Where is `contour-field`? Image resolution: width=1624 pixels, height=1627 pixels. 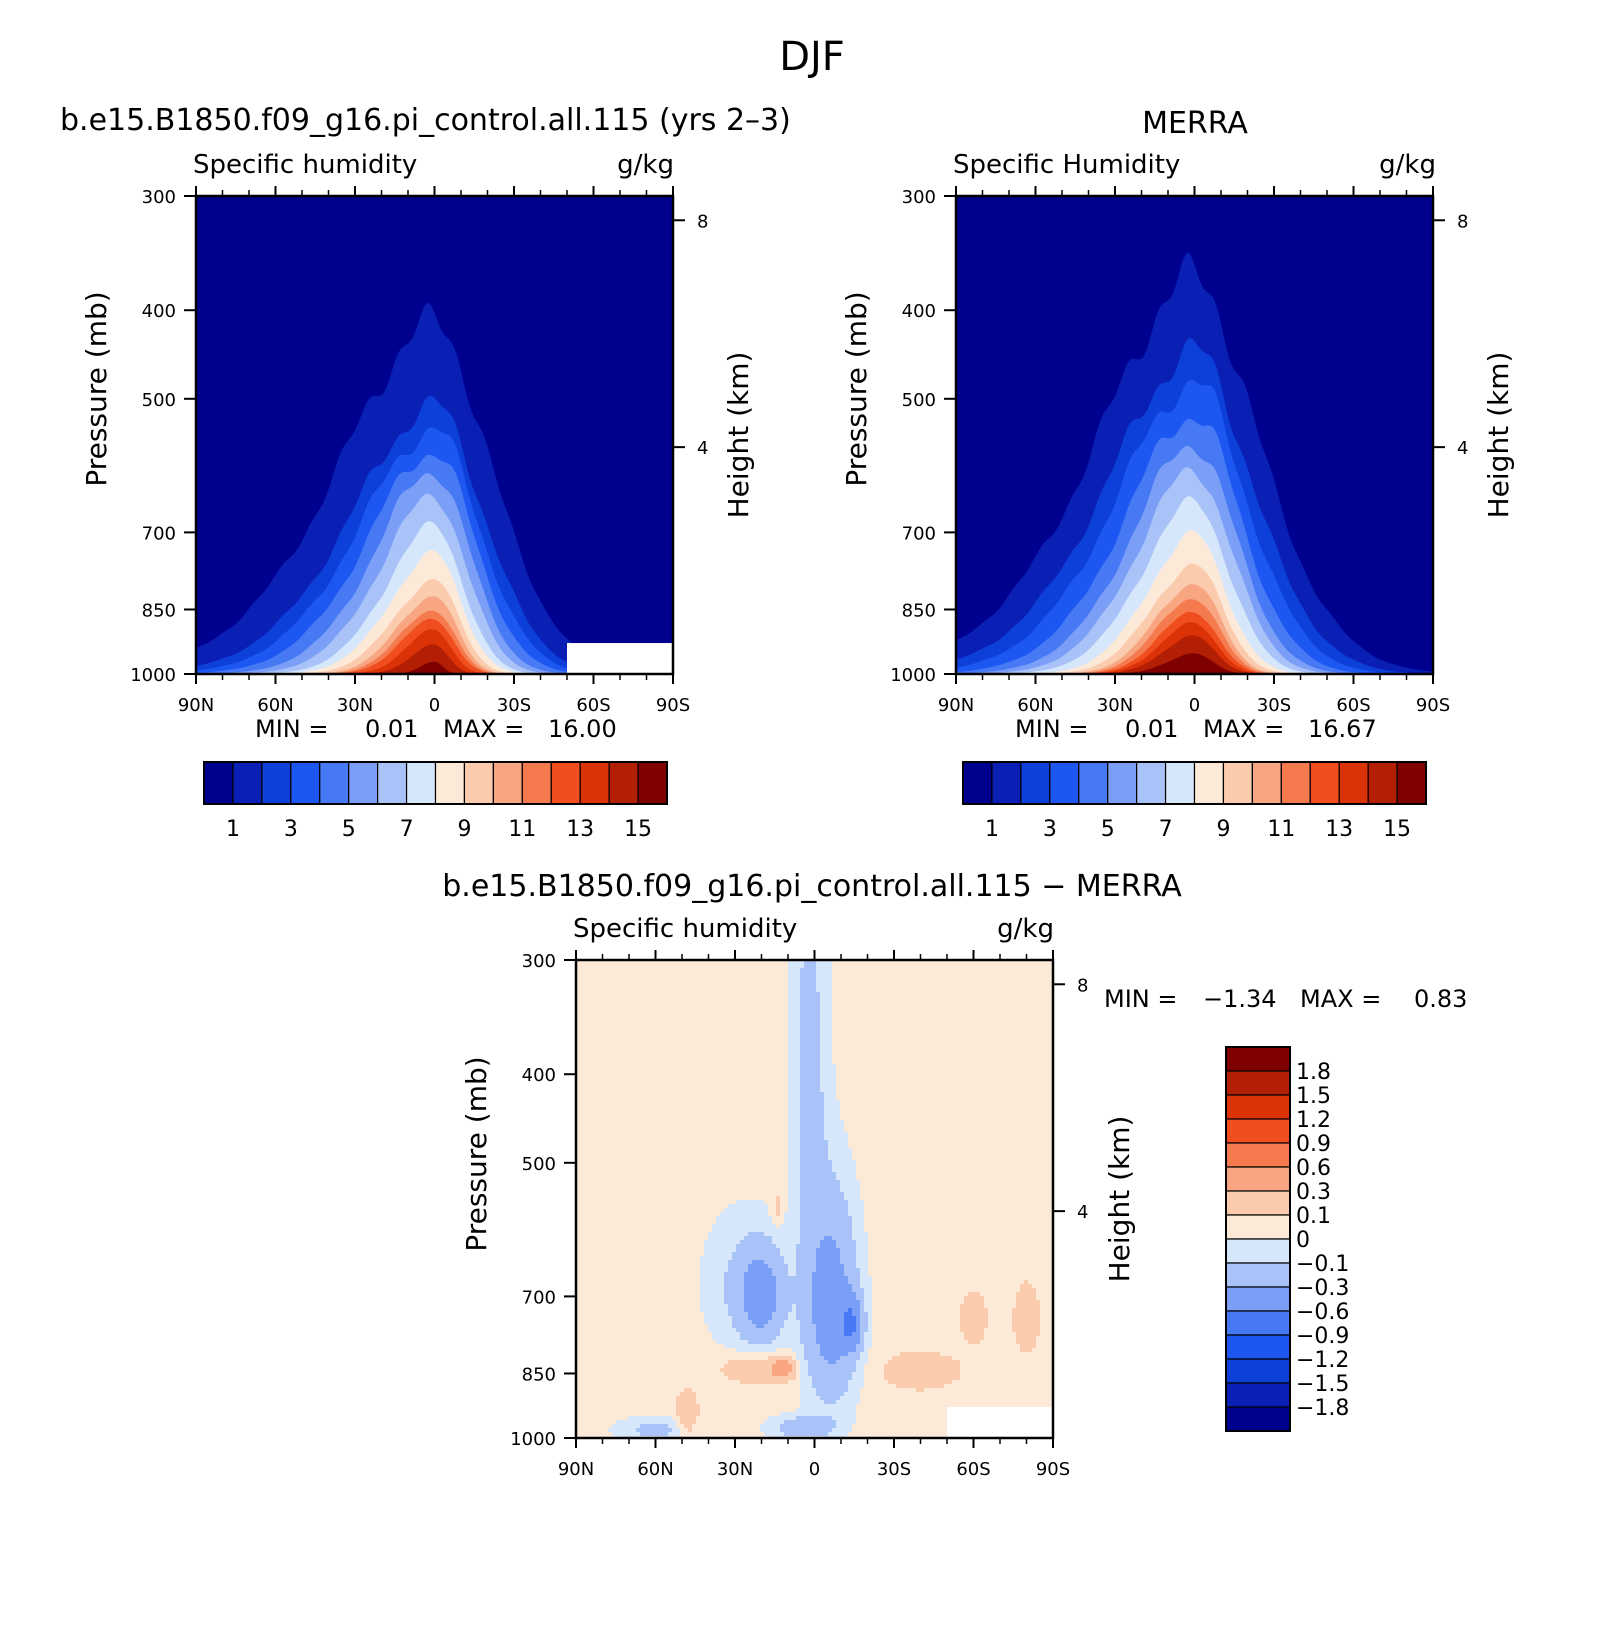
contour-field is located at coordinates (816, 1200).